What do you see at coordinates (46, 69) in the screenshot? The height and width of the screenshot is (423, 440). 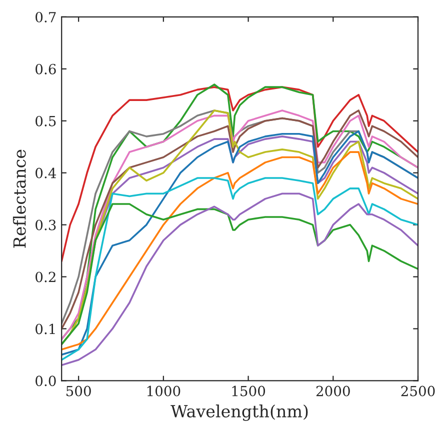 I see `y-tick-label: 0.6` at bounding box center [46, 69].